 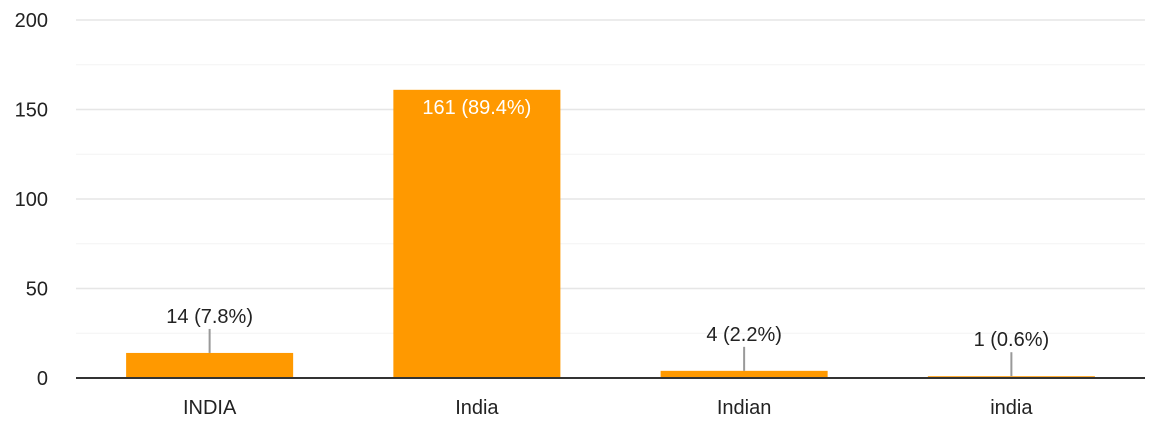 What do you see at coordinates (37, 290) in the screenshot?
I see `y-tick-label: 50` at bounding box center [37, 290].